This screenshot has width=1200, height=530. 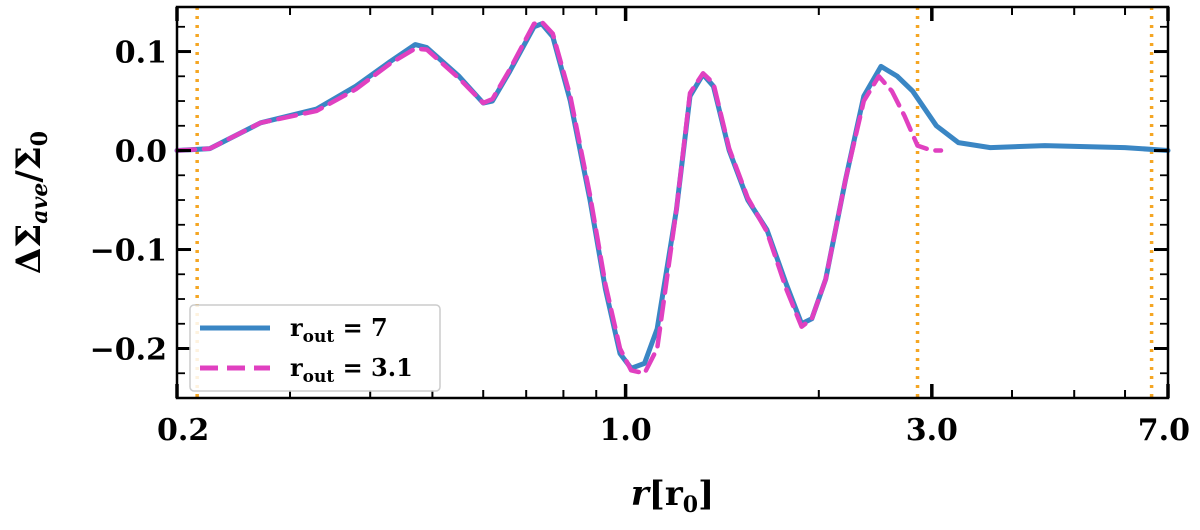 I want to click on x-tick-label: 7.0, so click(x=1164, y=430).